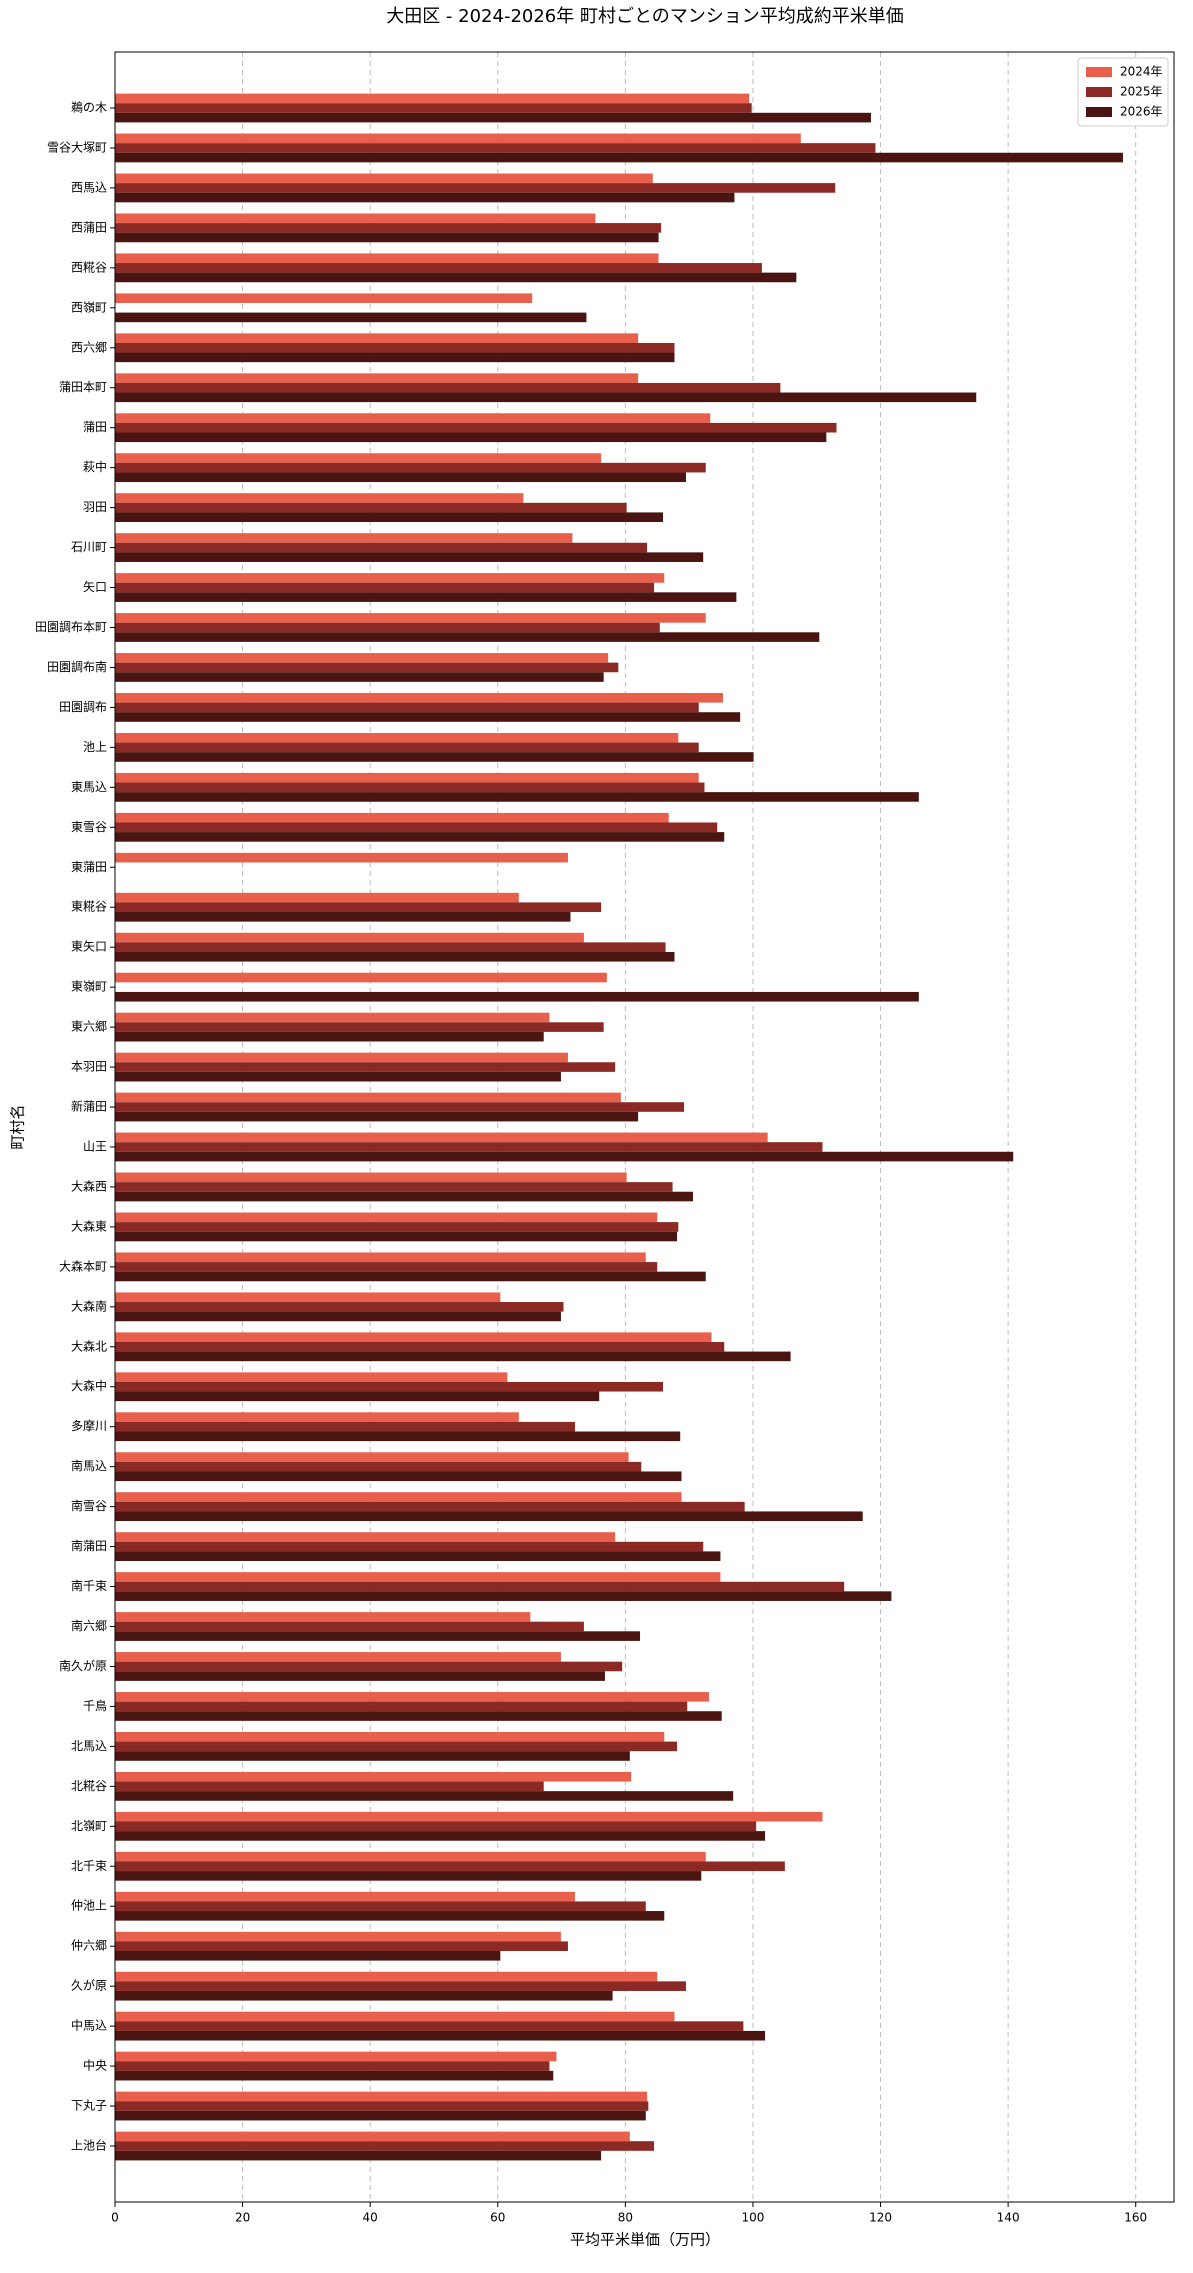 The height and width of the screenshot is (2273, 1193). I want to click on y-tick-label: 北千束, so click(89, 1866).